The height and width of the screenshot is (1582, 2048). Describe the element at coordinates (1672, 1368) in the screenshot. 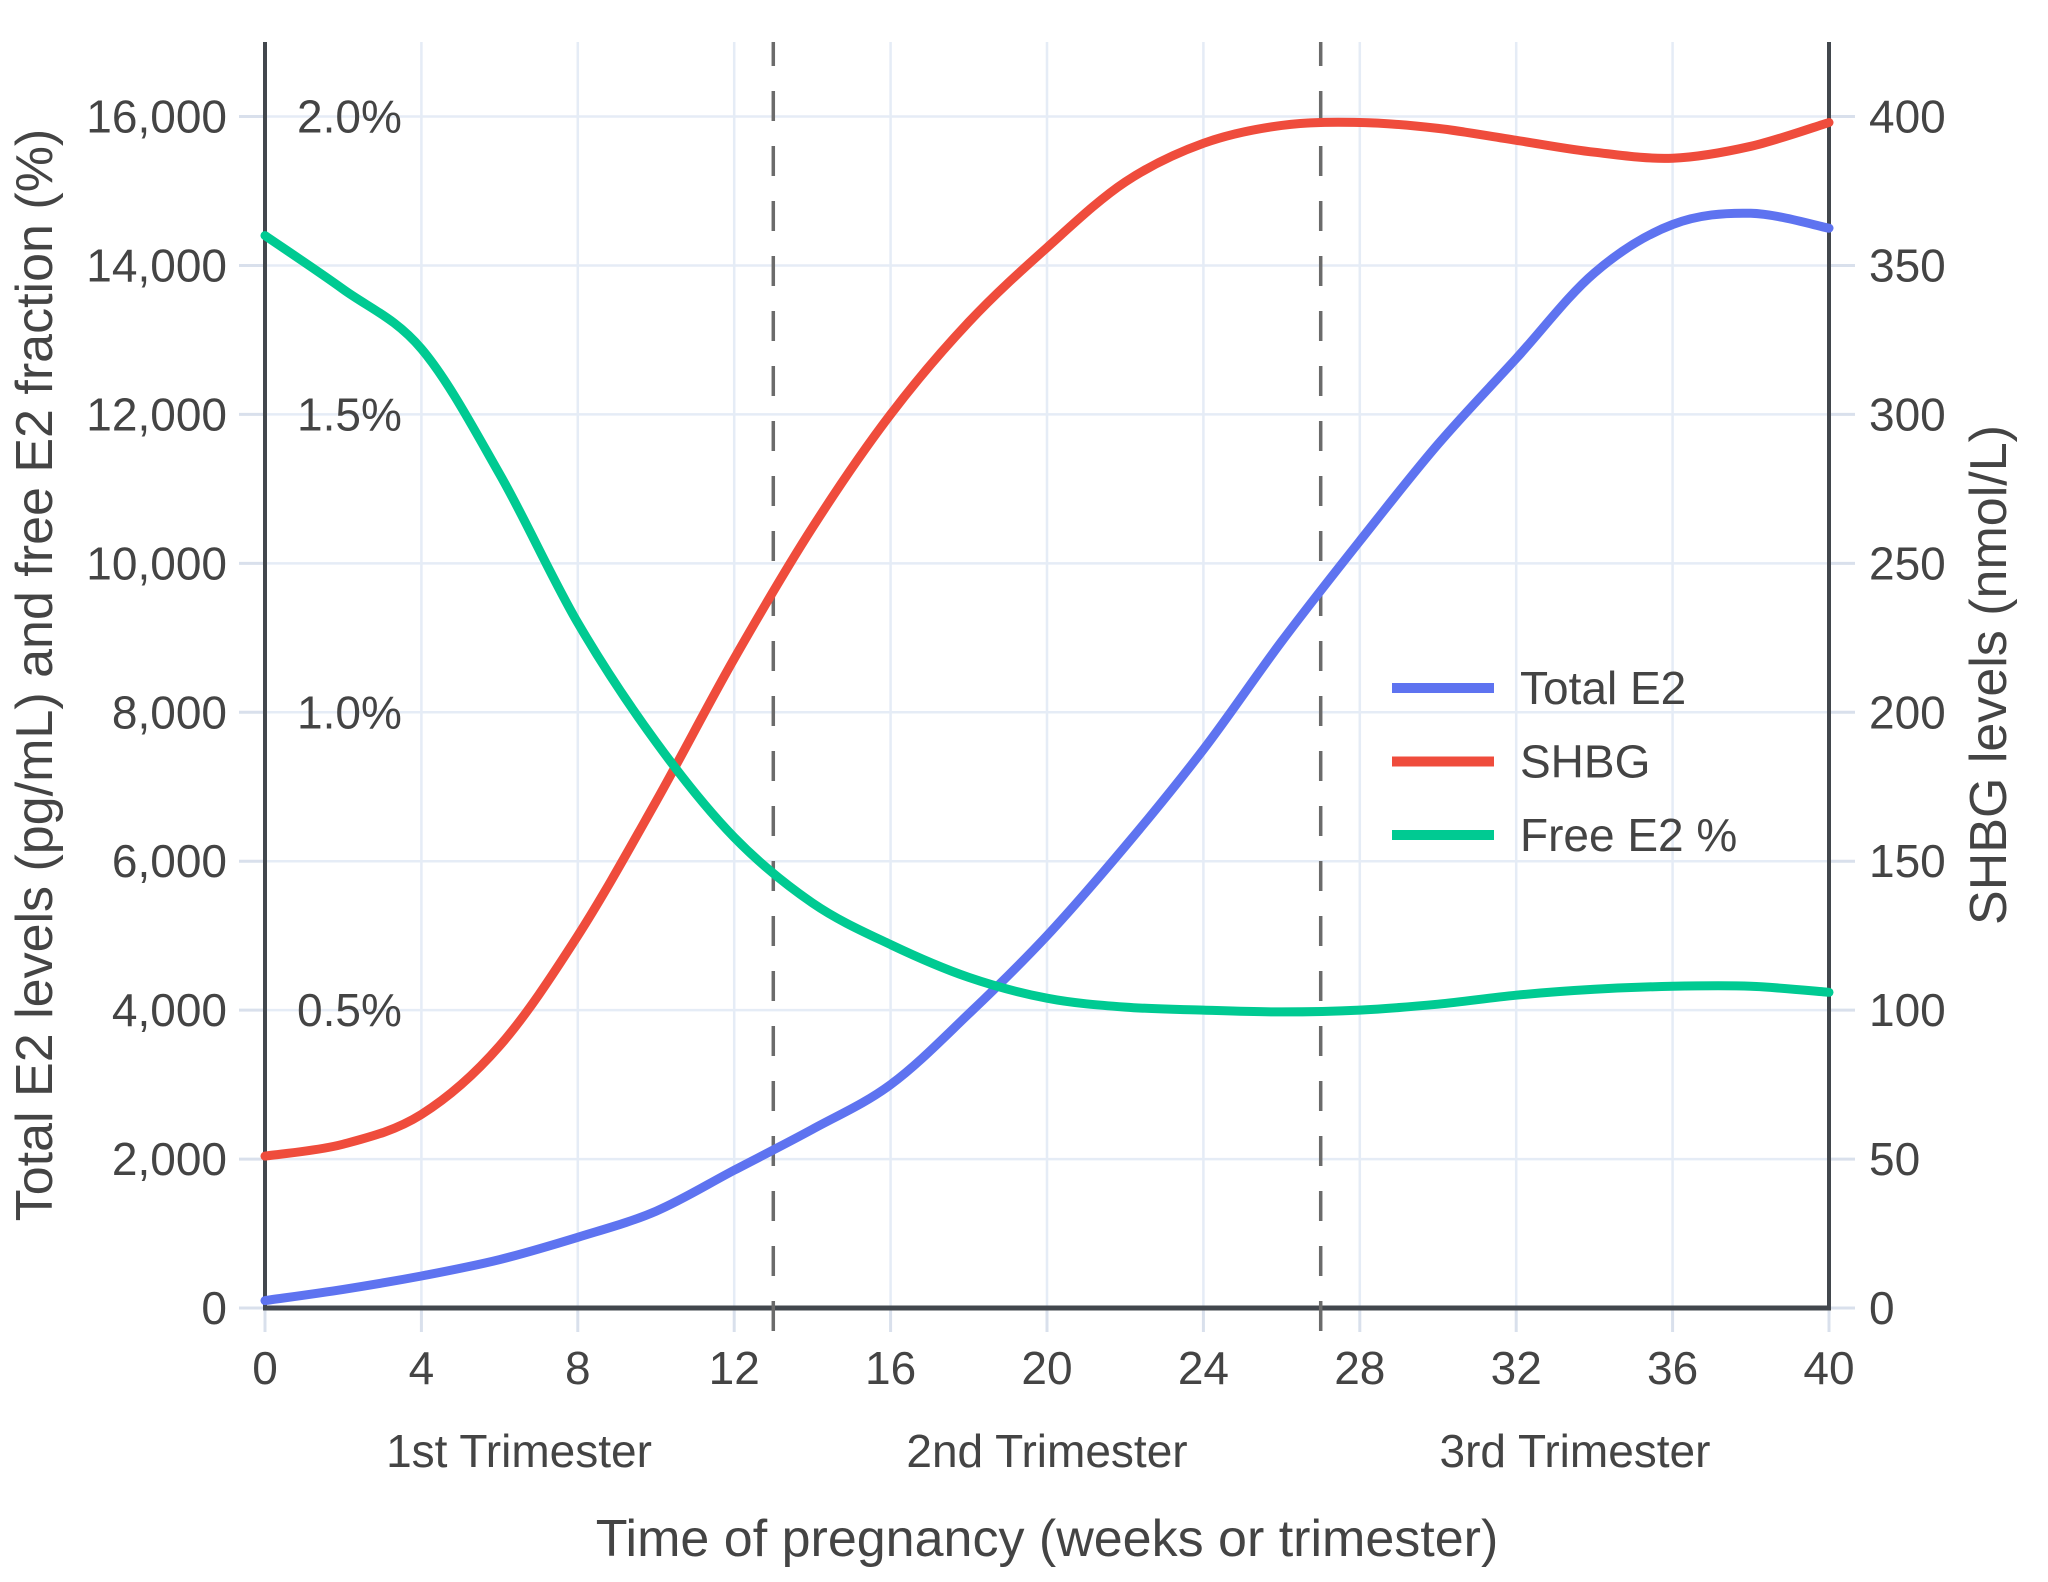

I see `x-tick-label-36: 36` at that location.